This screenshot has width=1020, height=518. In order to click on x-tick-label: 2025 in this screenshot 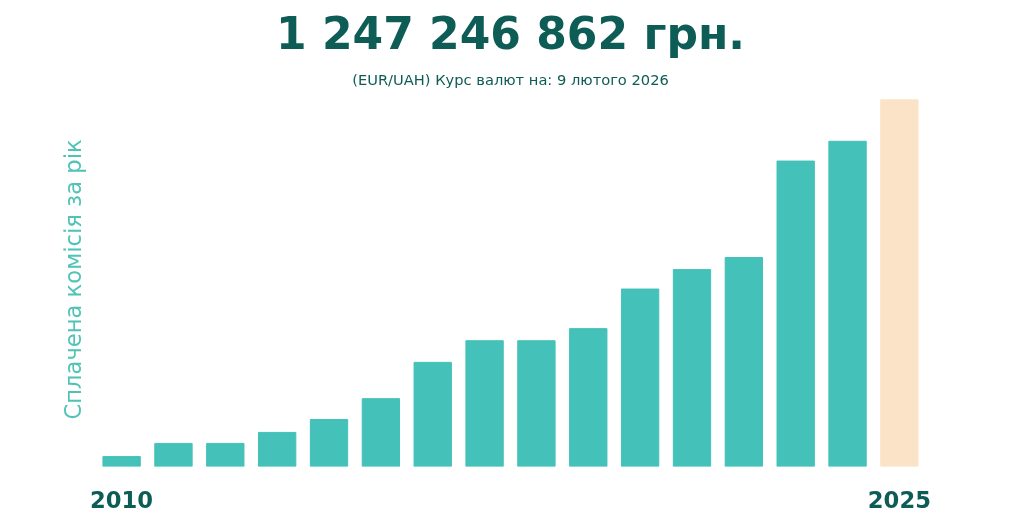, I will do `click(899, 499)`.